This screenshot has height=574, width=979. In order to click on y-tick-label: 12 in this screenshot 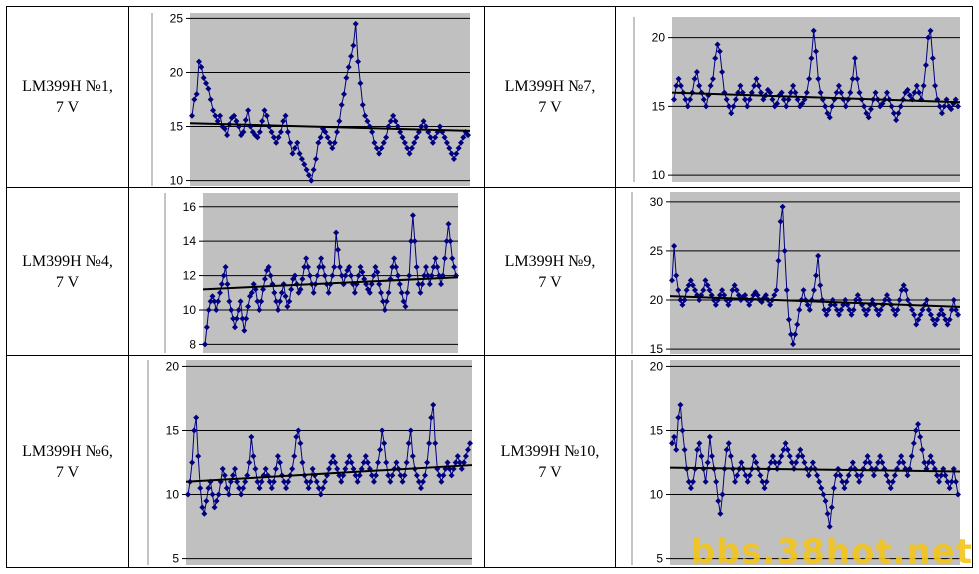, I will do `click(190, 276)`.